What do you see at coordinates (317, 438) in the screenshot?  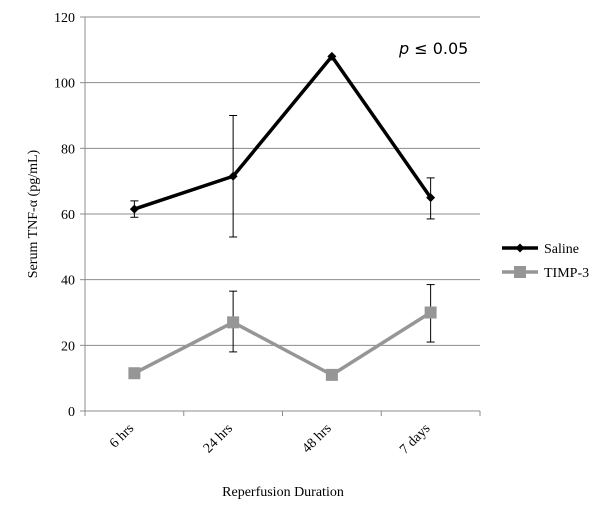 I see `x-tick-label: 48 hrs` at bounding box center [317, 438].